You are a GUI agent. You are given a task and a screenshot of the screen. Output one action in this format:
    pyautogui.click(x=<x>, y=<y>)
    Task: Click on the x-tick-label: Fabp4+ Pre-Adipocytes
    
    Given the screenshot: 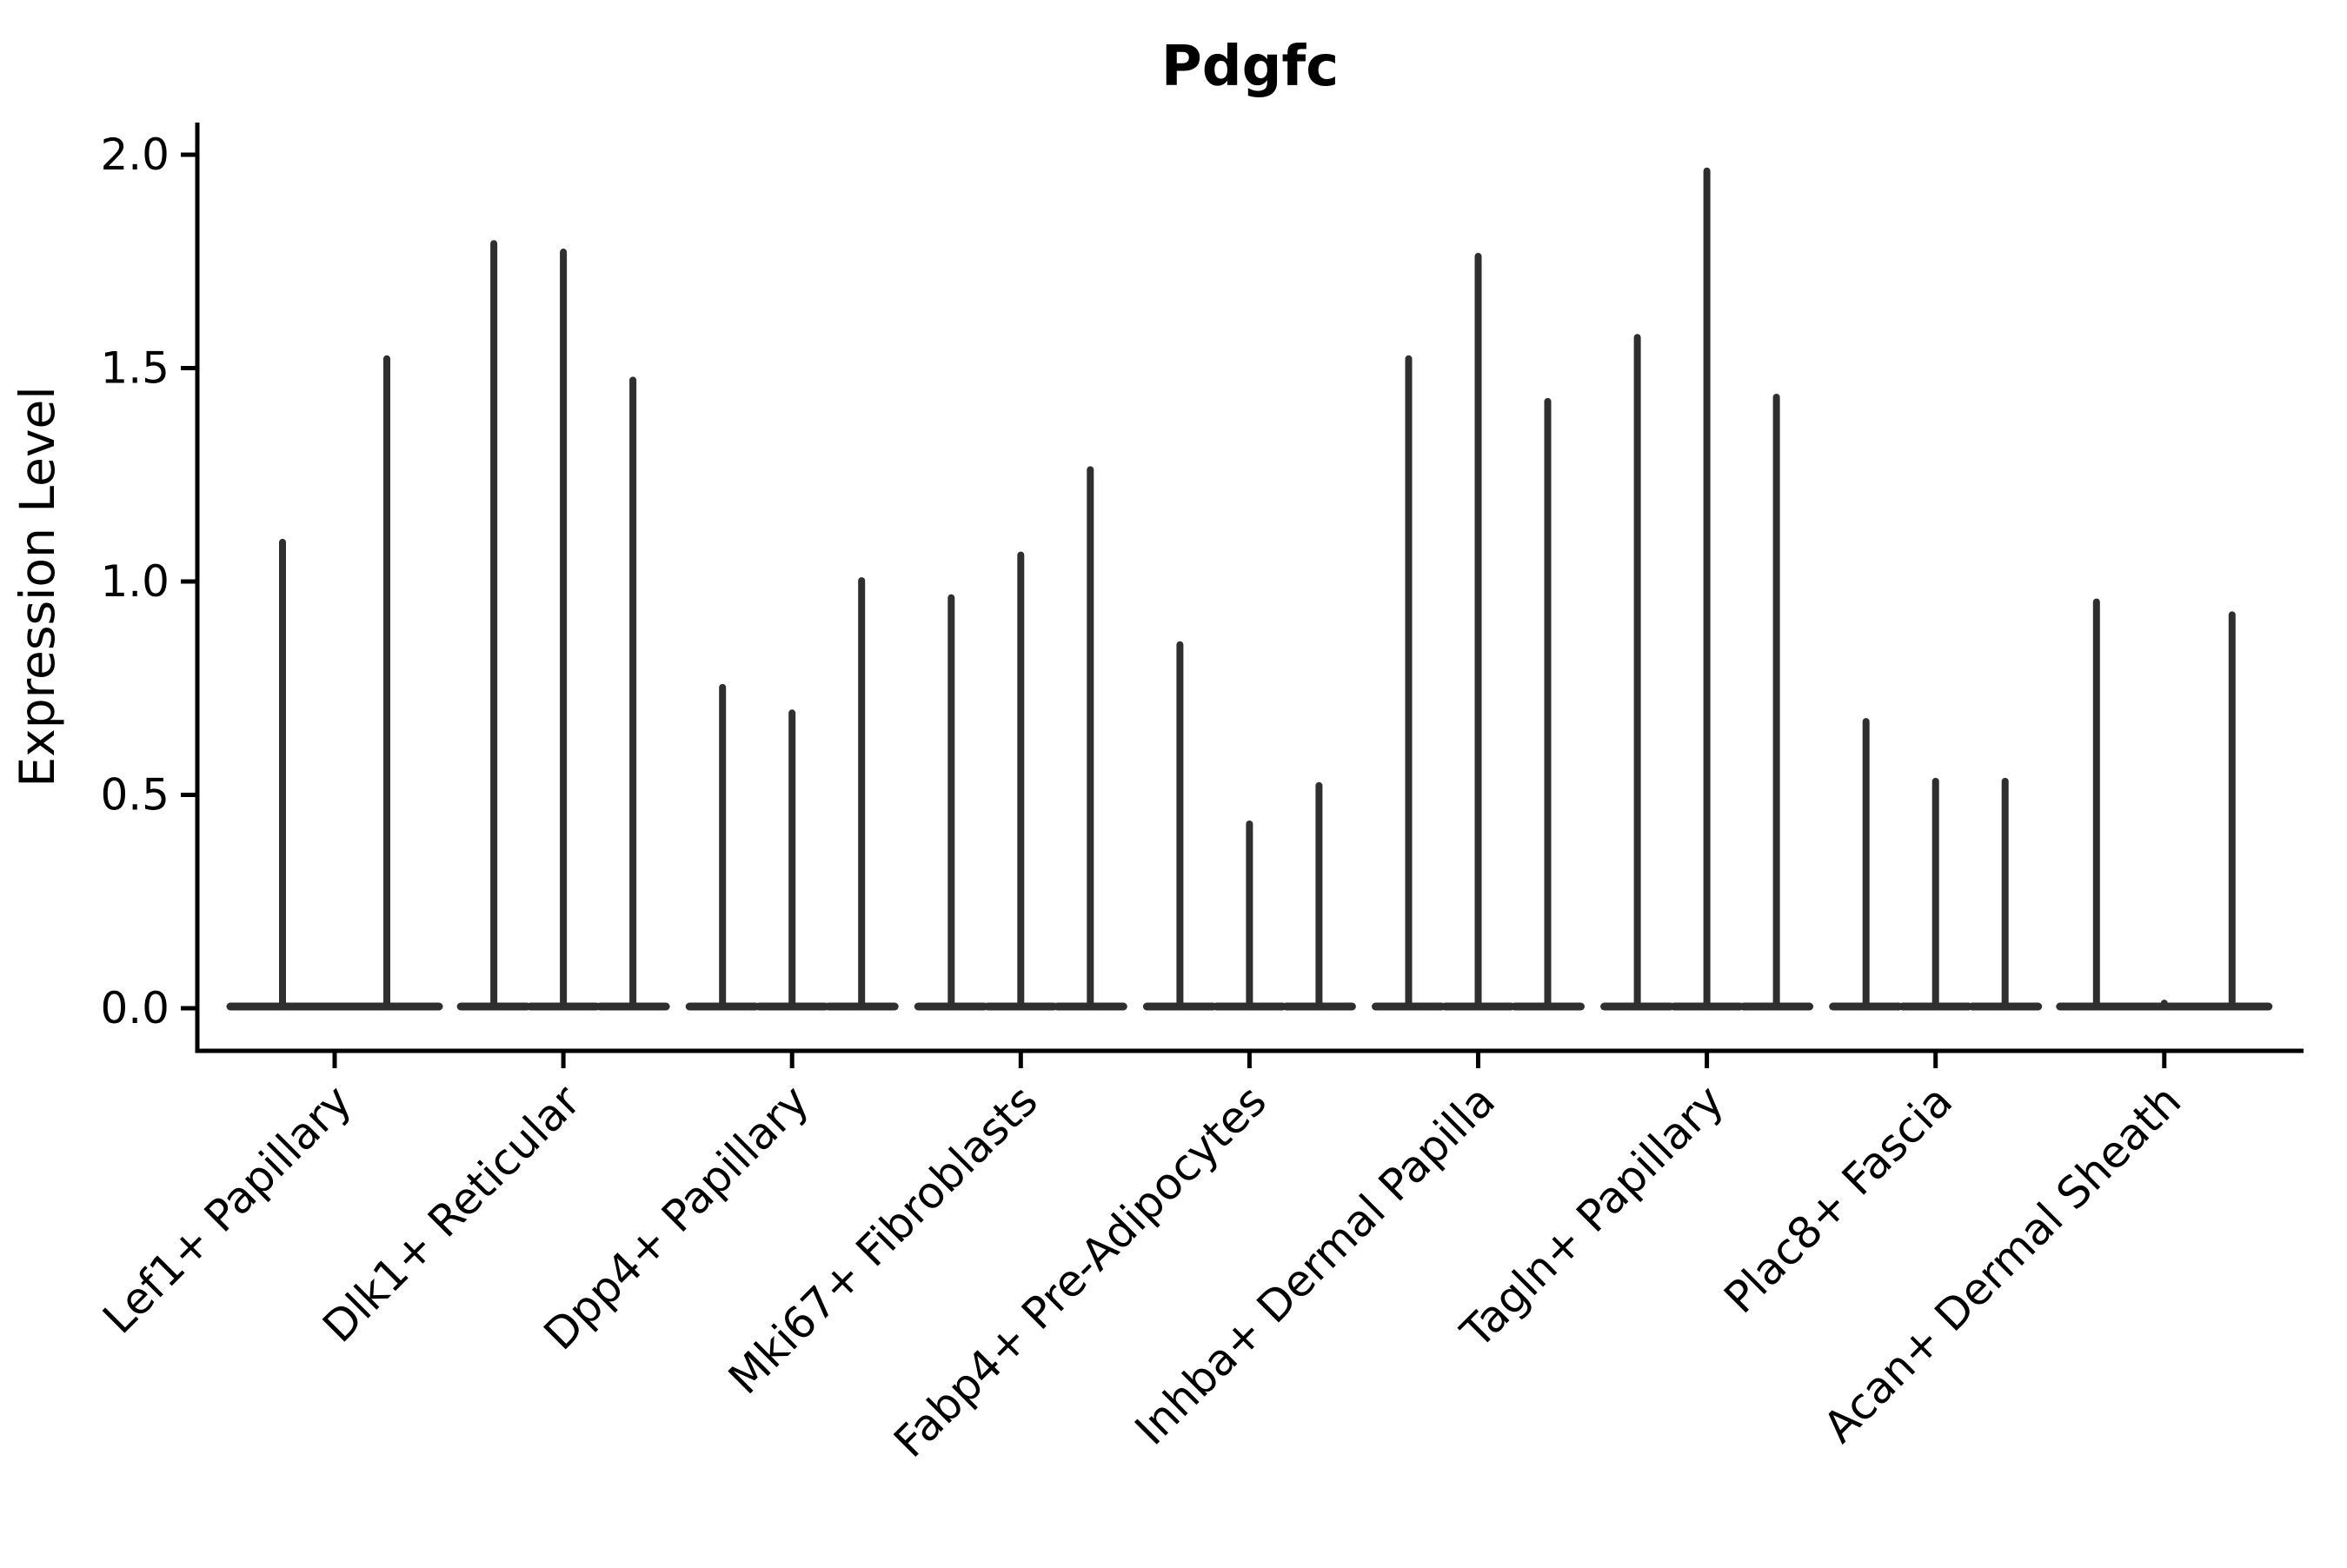 What is the action you would take?
    pyautogui.click(x=1080, y=1271)
    